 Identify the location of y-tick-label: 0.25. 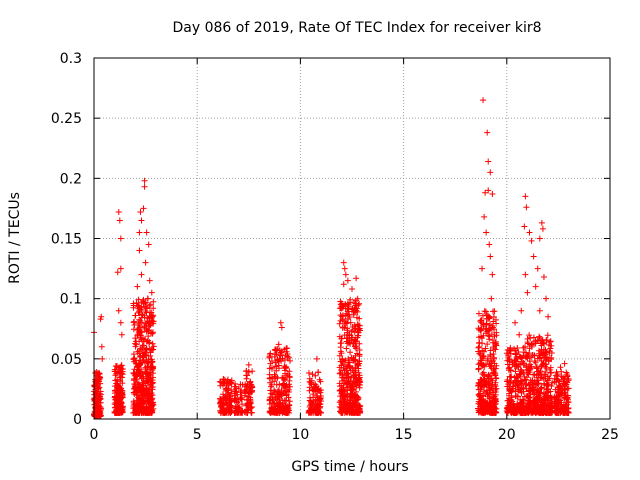
(66, 119).